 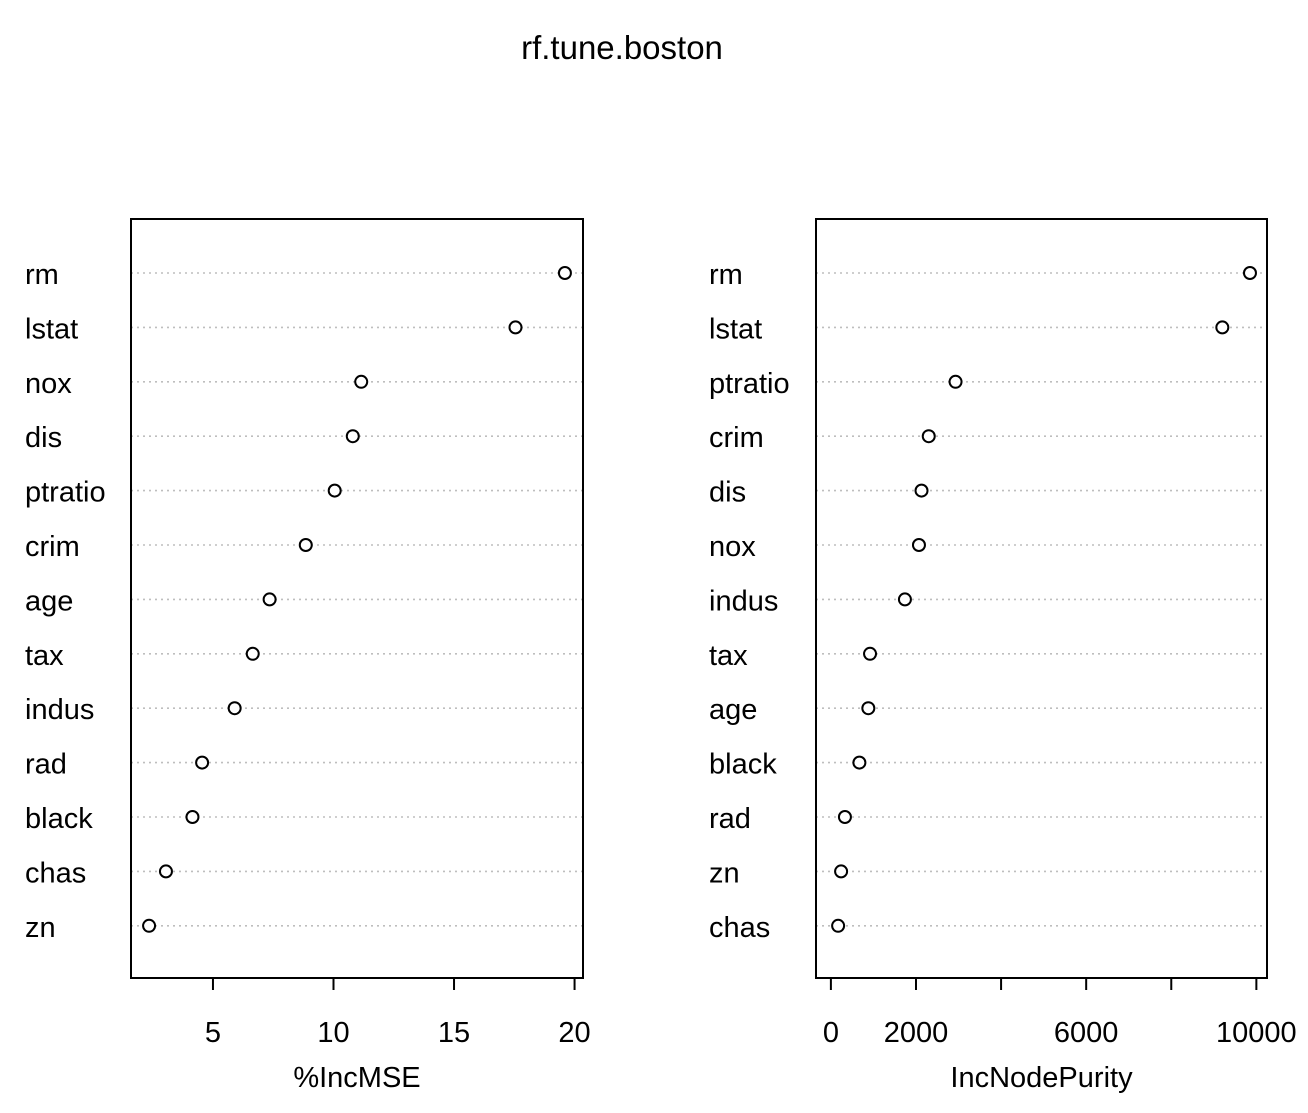 I want to click on x-axis-title: %IncMSE, so click(x=356, y=1078).